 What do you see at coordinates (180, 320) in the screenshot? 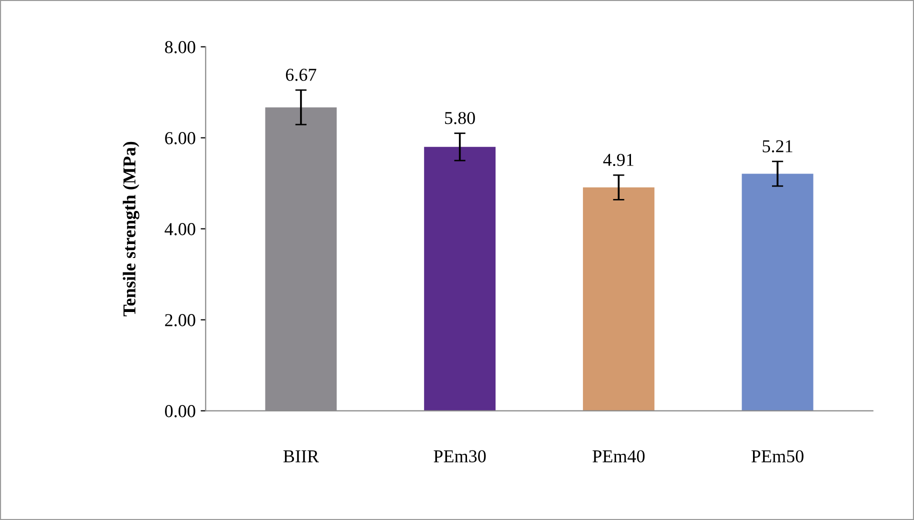
I see `y-tick-label: 2.00` at bounding box center [180, 320].